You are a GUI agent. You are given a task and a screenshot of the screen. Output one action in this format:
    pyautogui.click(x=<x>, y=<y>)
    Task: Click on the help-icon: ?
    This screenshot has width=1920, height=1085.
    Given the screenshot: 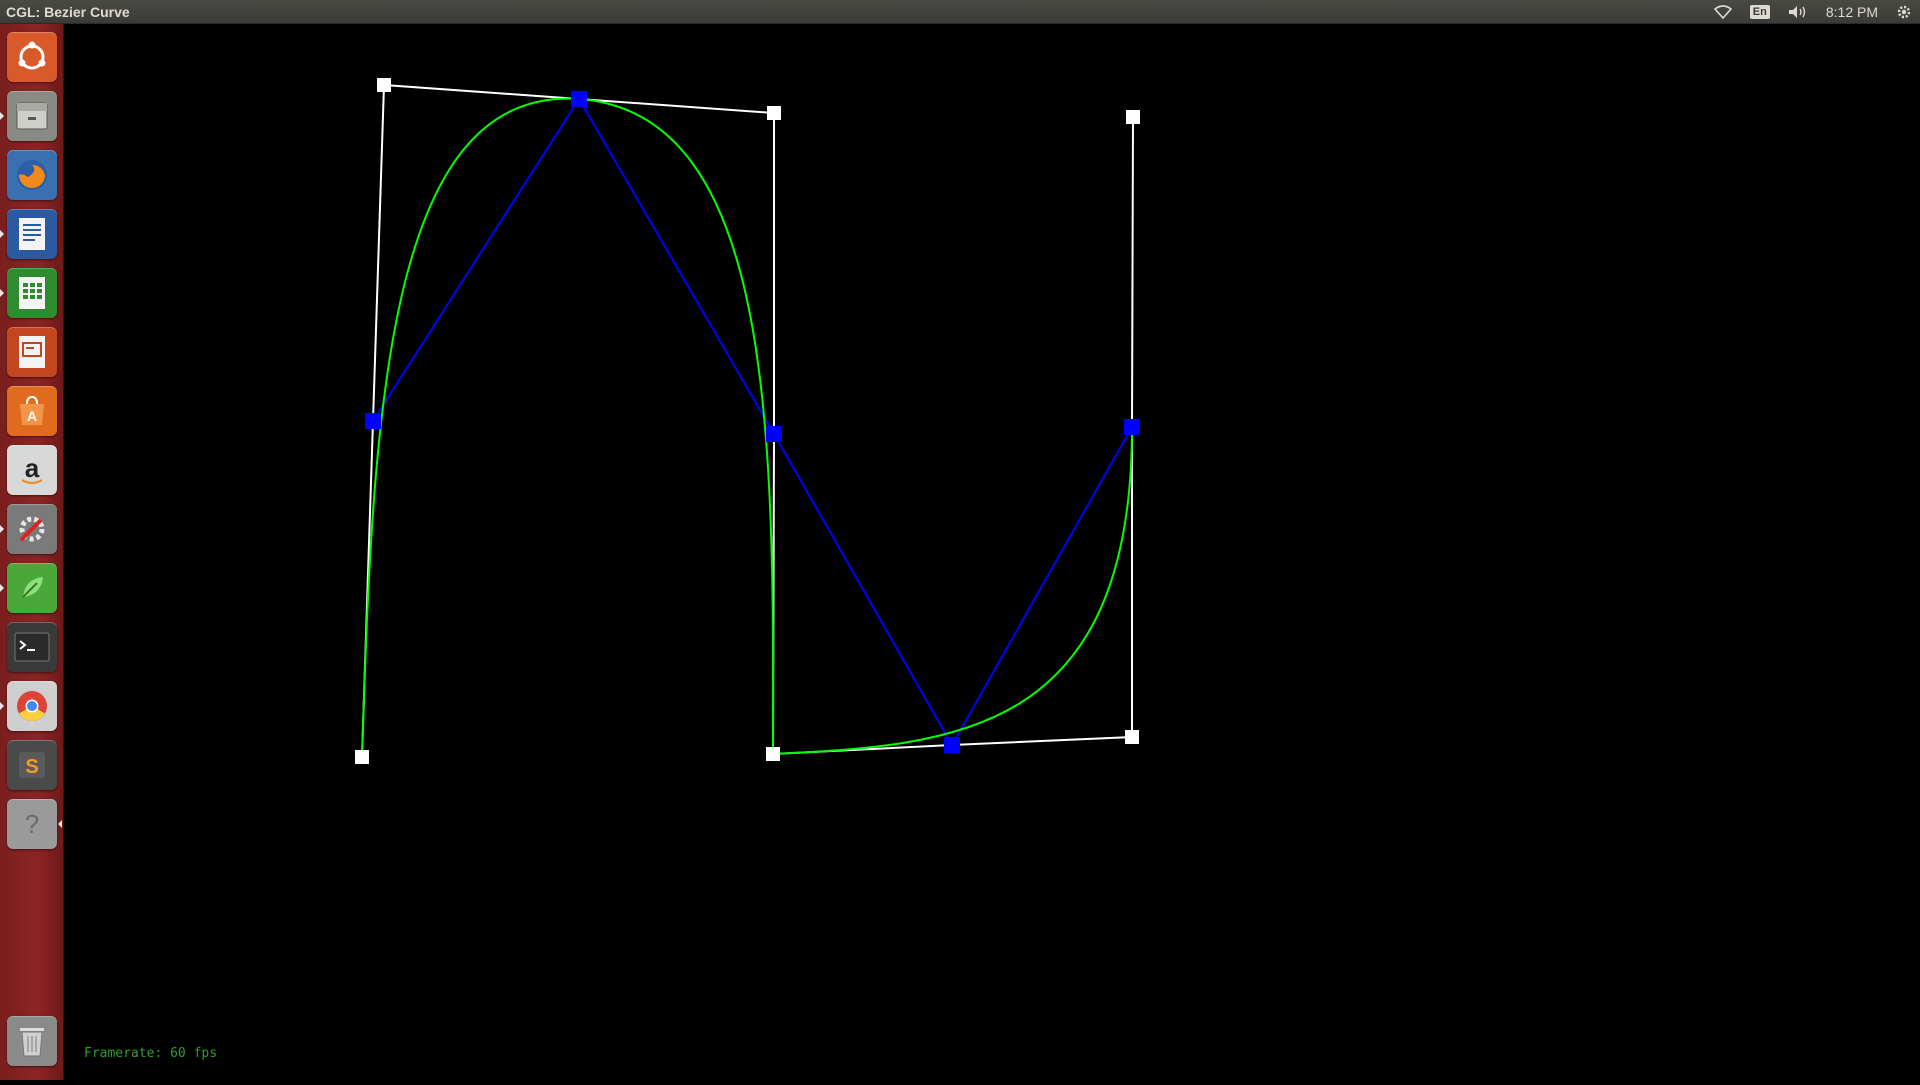 What is the action you would take?
    pyautogui.click(x=32, y=824)
    